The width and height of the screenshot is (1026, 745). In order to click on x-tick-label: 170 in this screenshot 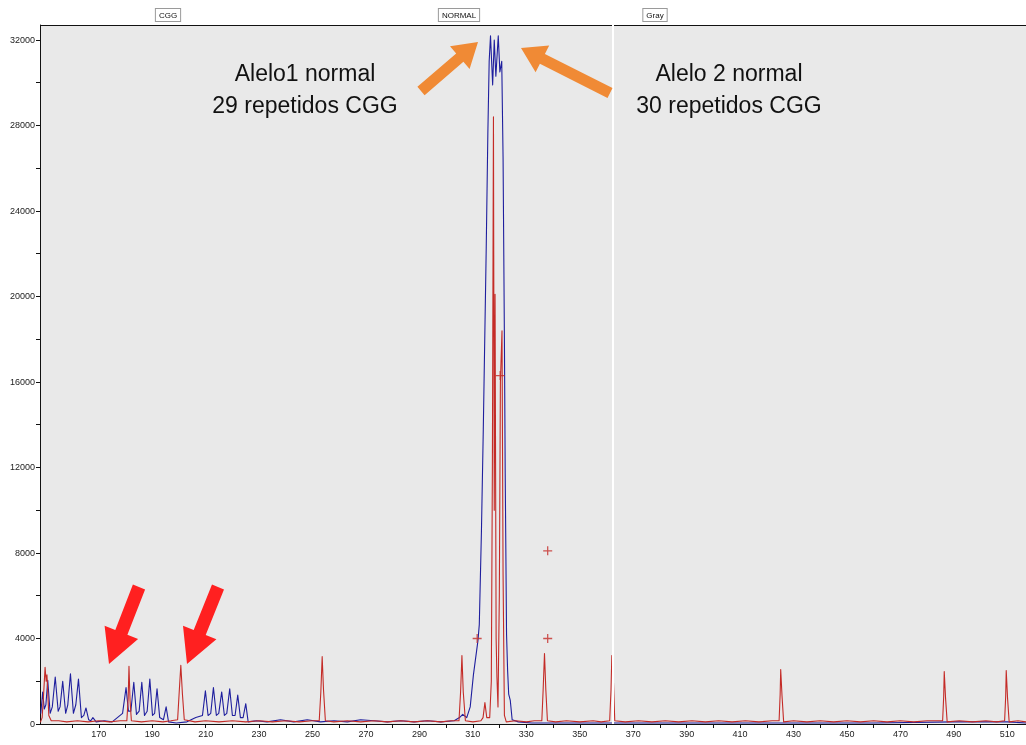, I will do `click(99, 733)`.